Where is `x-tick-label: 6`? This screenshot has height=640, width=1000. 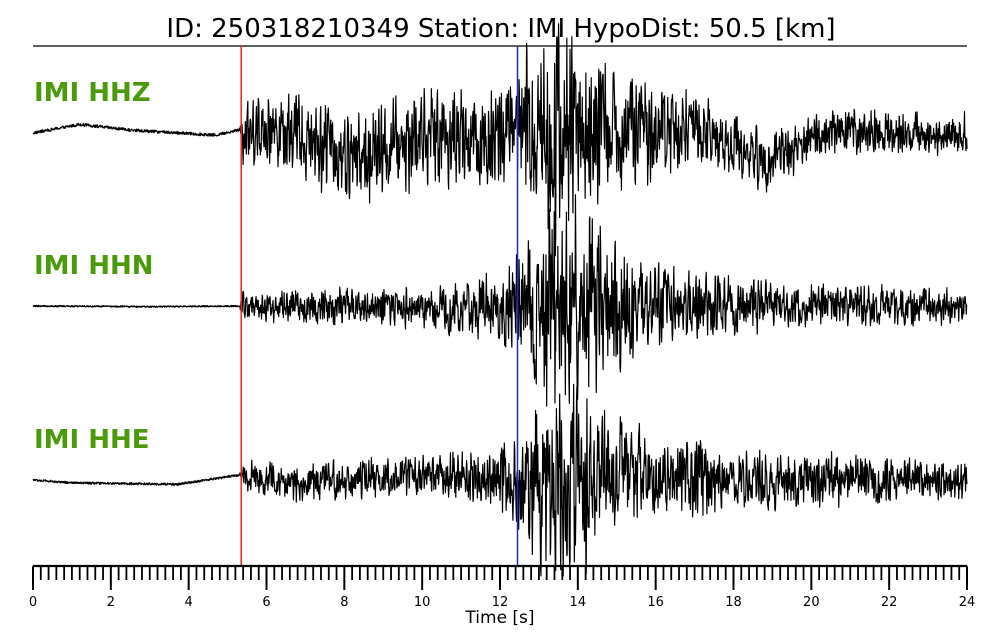
x-tick-label: 6 is located at coordinates (266, 602).